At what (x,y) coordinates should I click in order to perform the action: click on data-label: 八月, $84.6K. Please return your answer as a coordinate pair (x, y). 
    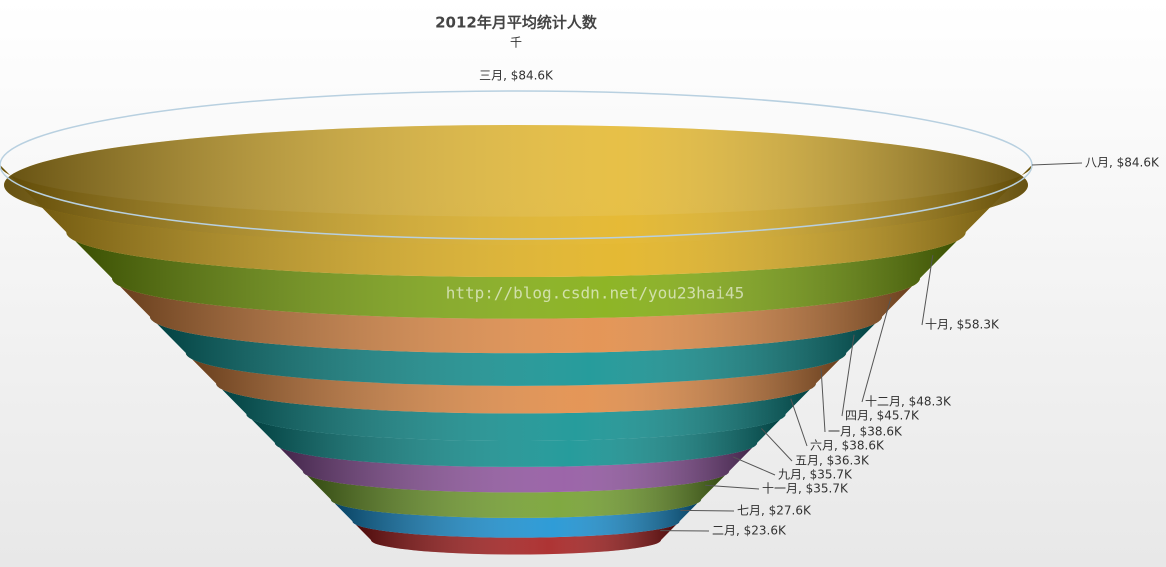
    Looking at the image, I should click on (1122, 163).